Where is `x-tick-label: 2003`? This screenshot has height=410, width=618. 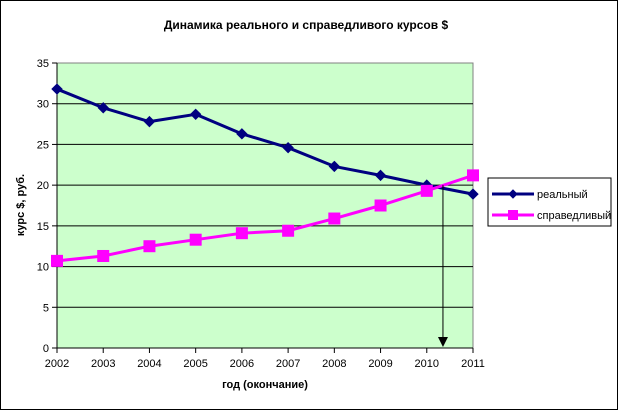
x-tick-label: 2003 is located at coordinates (103, 364).